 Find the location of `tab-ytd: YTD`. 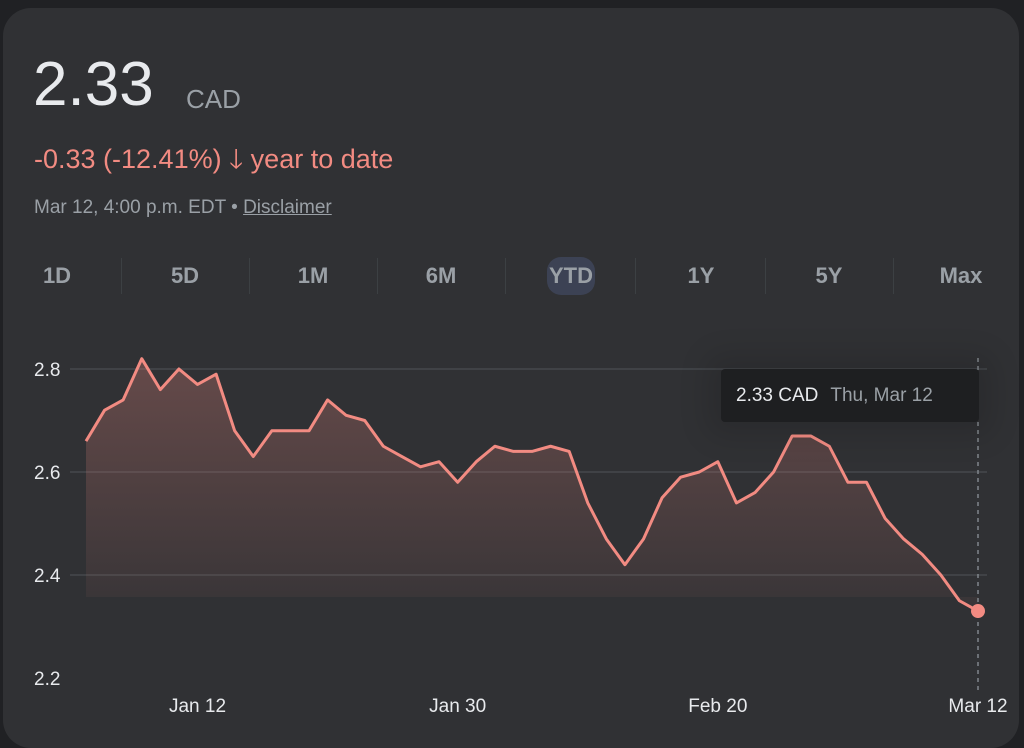

tab-ytd: YTD is located at coordinates (571, 276).